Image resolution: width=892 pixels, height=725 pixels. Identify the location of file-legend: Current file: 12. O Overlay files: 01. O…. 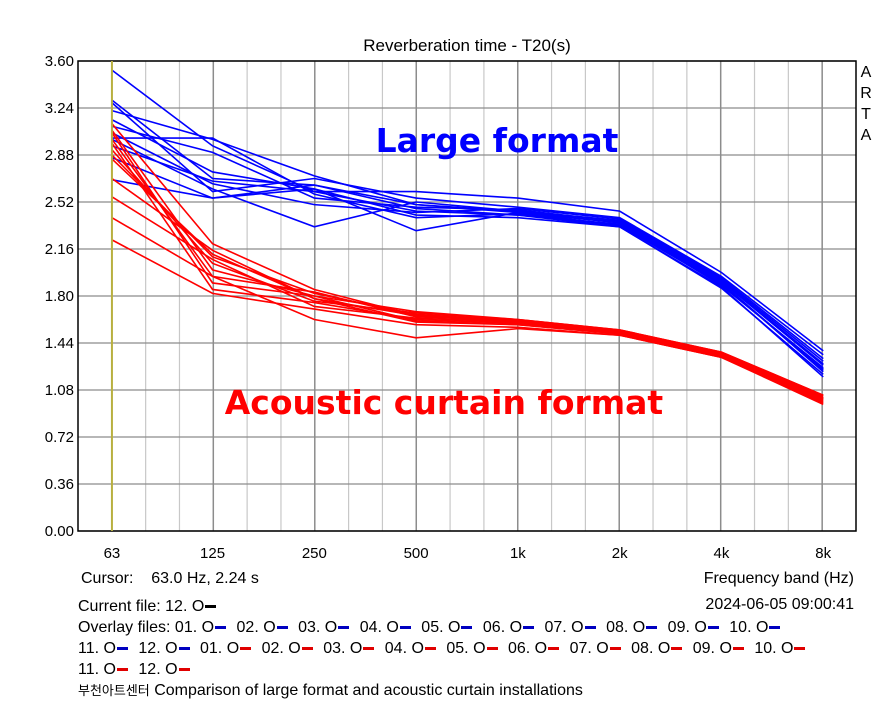
(458, 648).